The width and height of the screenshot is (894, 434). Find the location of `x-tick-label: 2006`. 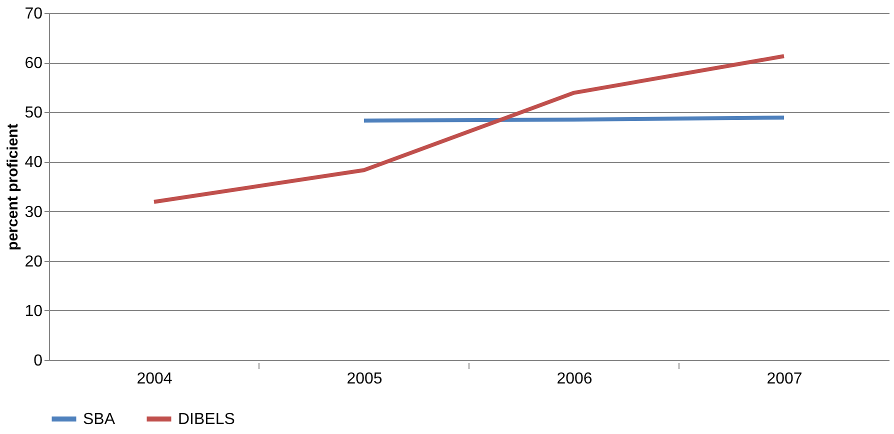

x-tick-label: 2006 is located at coordinates (574, 379).